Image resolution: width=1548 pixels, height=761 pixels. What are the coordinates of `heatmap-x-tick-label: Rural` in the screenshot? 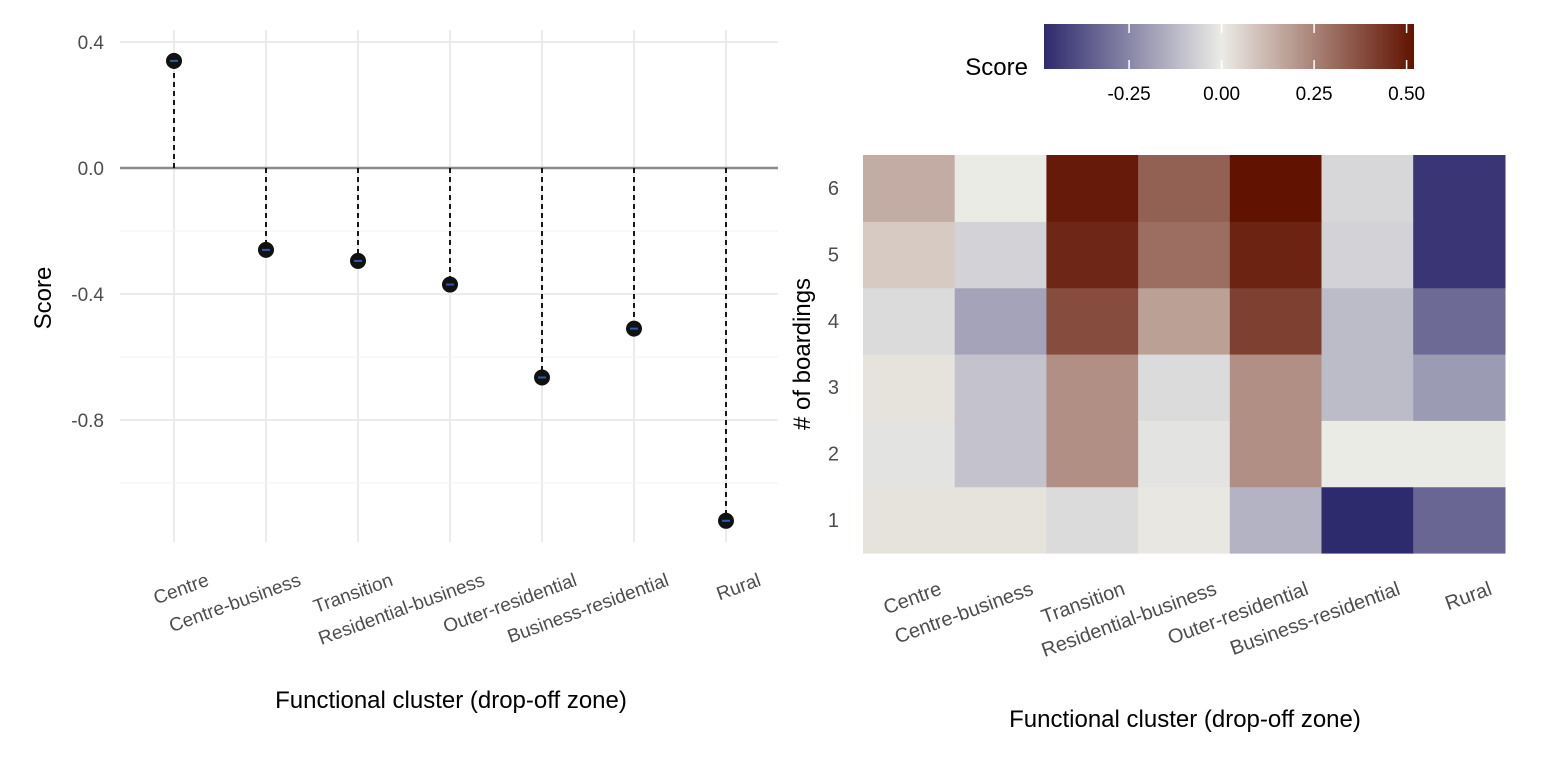 It's located at (1468, 596).